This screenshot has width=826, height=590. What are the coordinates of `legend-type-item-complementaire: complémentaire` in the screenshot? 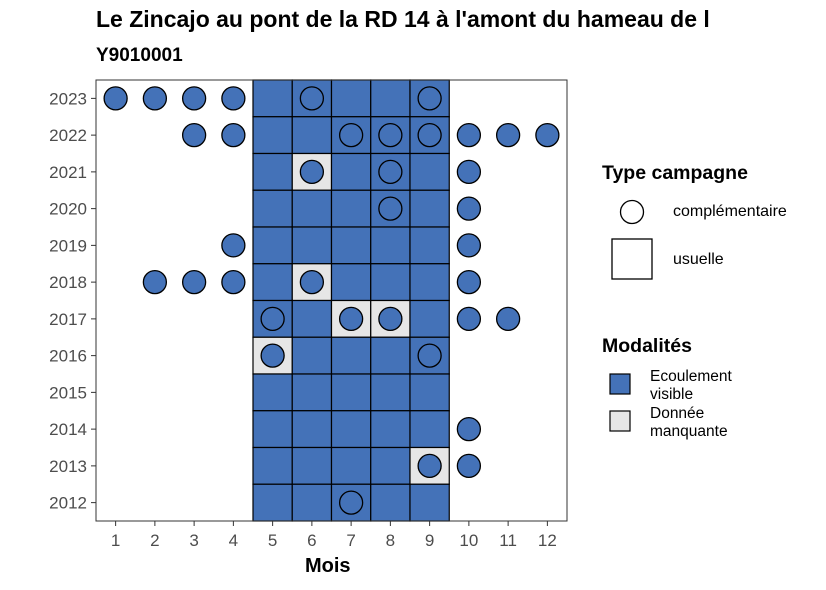 It's located at (730, 211).